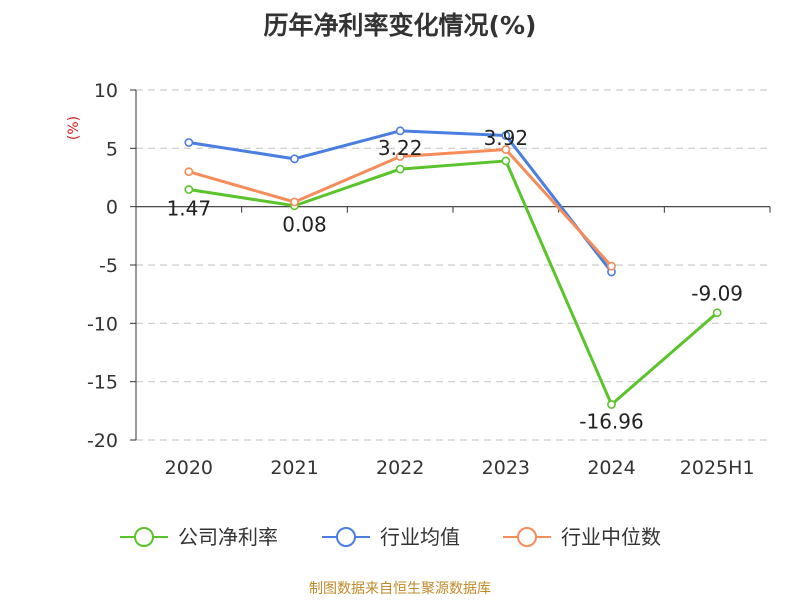  I want to click on x-tick-label: 2023, so click(506, 468).